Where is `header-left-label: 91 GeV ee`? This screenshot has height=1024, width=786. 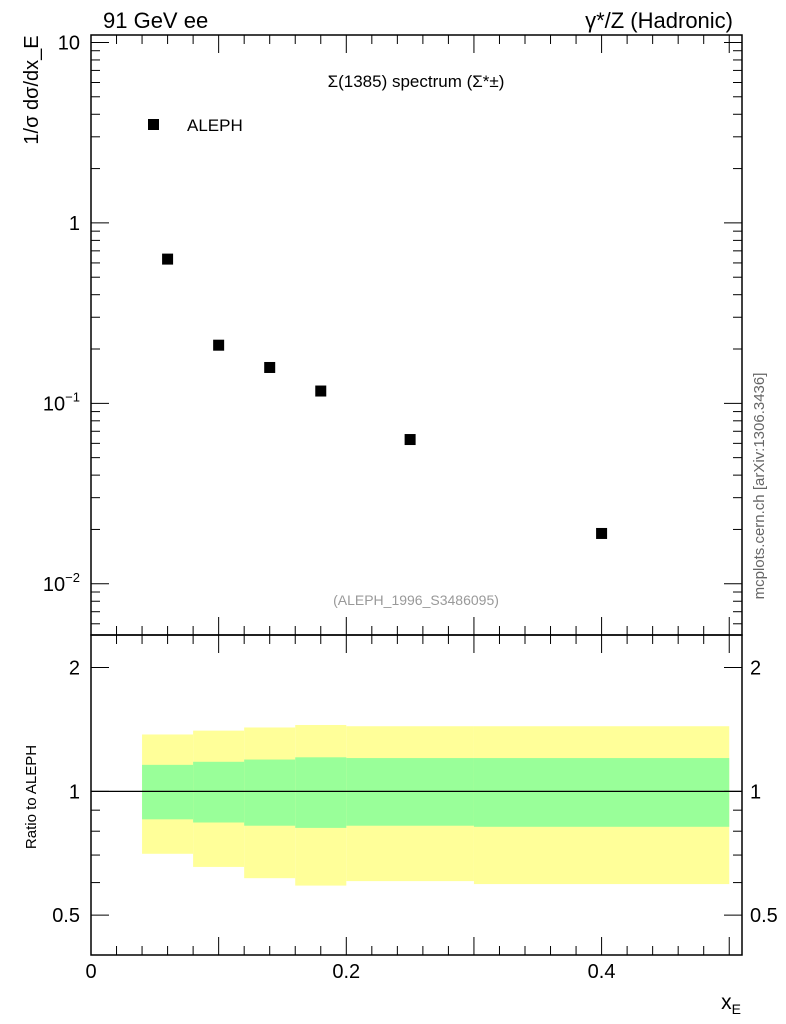 header-left-label: 91 GeV ee is located at coordinates (155, 20).